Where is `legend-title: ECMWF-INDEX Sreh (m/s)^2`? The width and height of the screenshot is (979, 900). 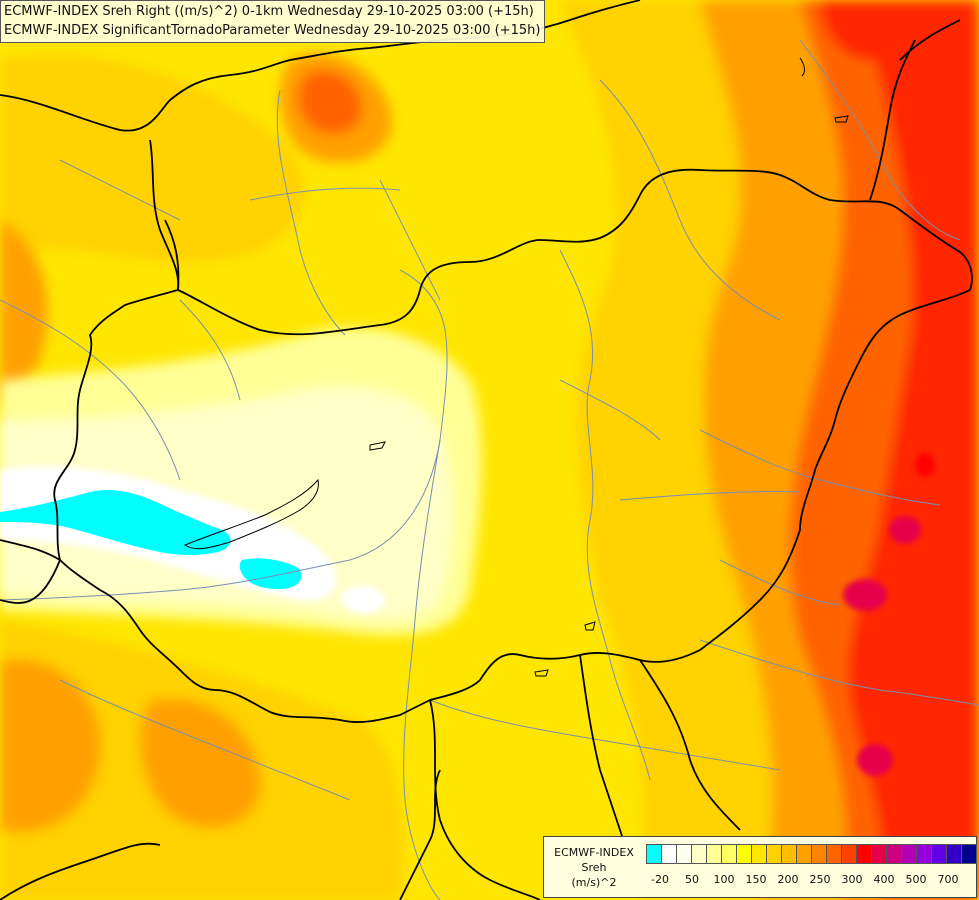 legend-title: ECMWF-INDEX Sreh (m/s)^2 is located at coordinates (594, 867).